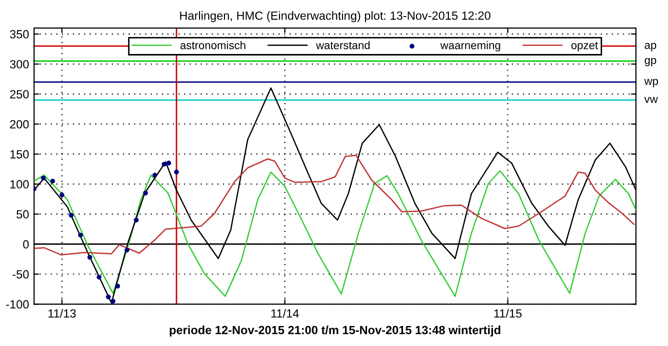 This screenshot has width=668, height=346. I want to click on legend-label: astronomisch, so click(213, 45).